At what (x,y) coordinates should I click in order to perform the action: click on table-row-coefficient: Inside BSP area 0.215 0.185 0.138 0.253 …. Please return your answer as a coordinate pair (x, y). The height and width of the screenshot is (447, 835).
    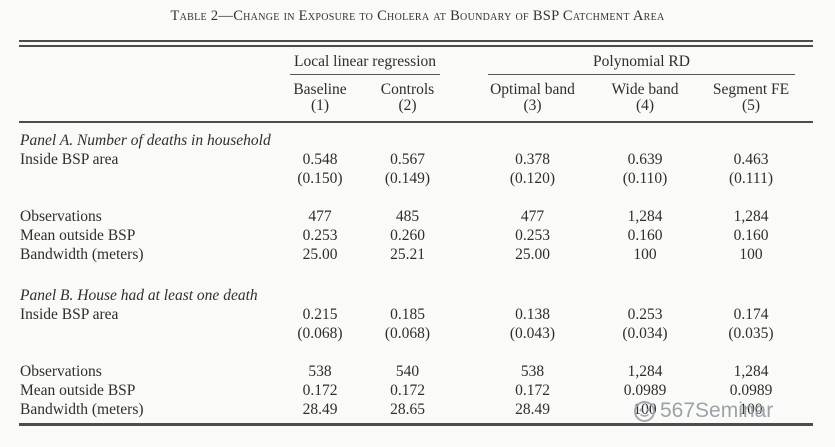
    Looking at the image, I should click on (416, 314).